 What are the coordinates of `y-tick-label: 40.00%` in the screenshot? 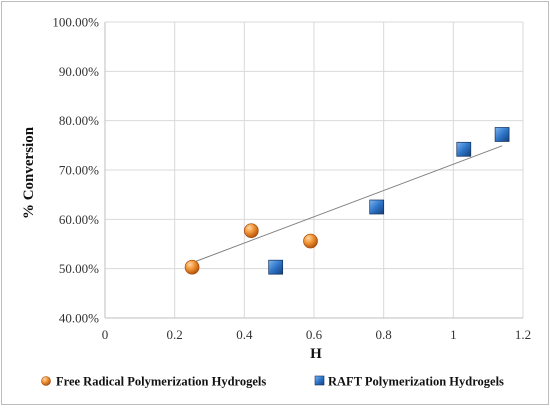 It's located at (79, 318).